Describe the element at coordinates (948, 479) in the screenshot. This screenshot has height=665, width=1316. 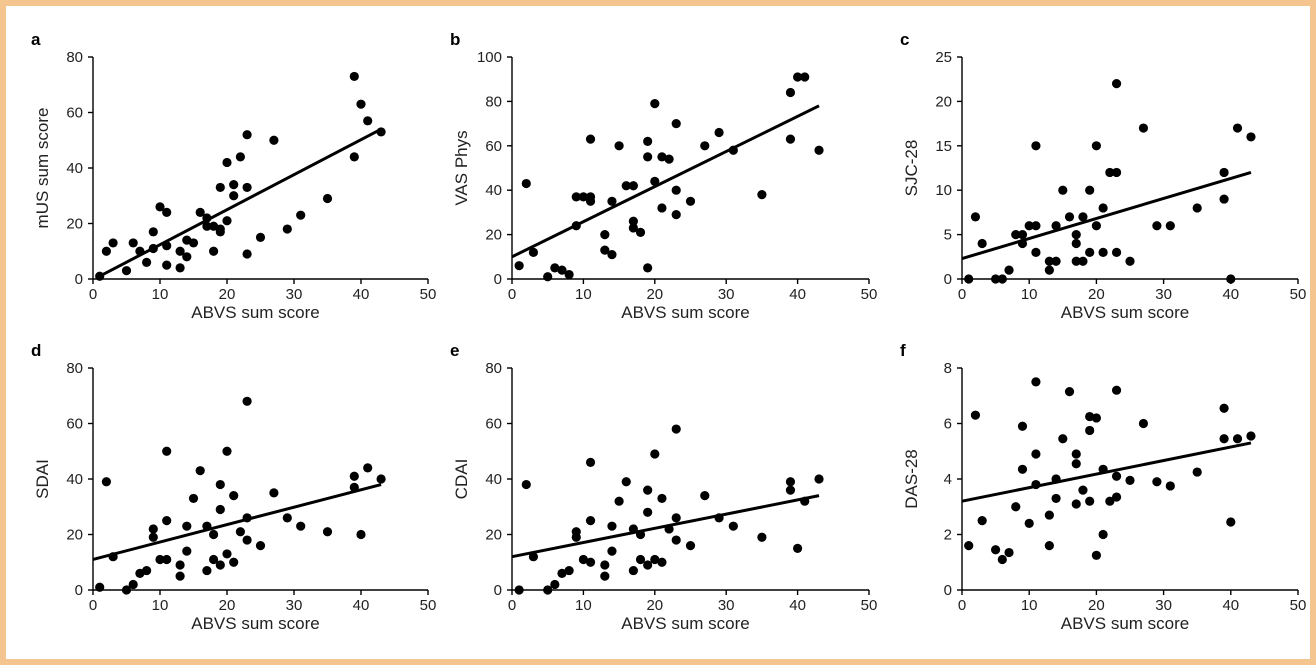
I see `y-tick-label: 4` at that location.